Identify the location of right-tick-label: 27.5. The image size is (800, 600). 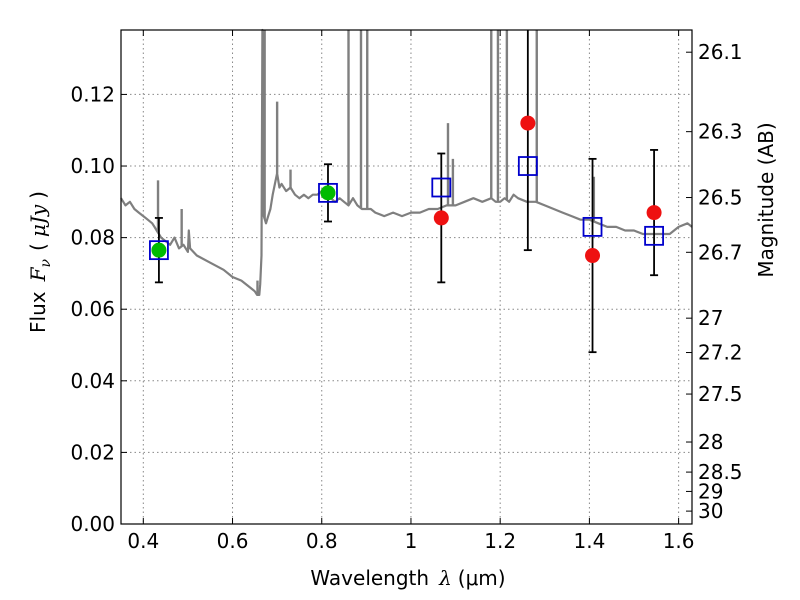
(720, 394).